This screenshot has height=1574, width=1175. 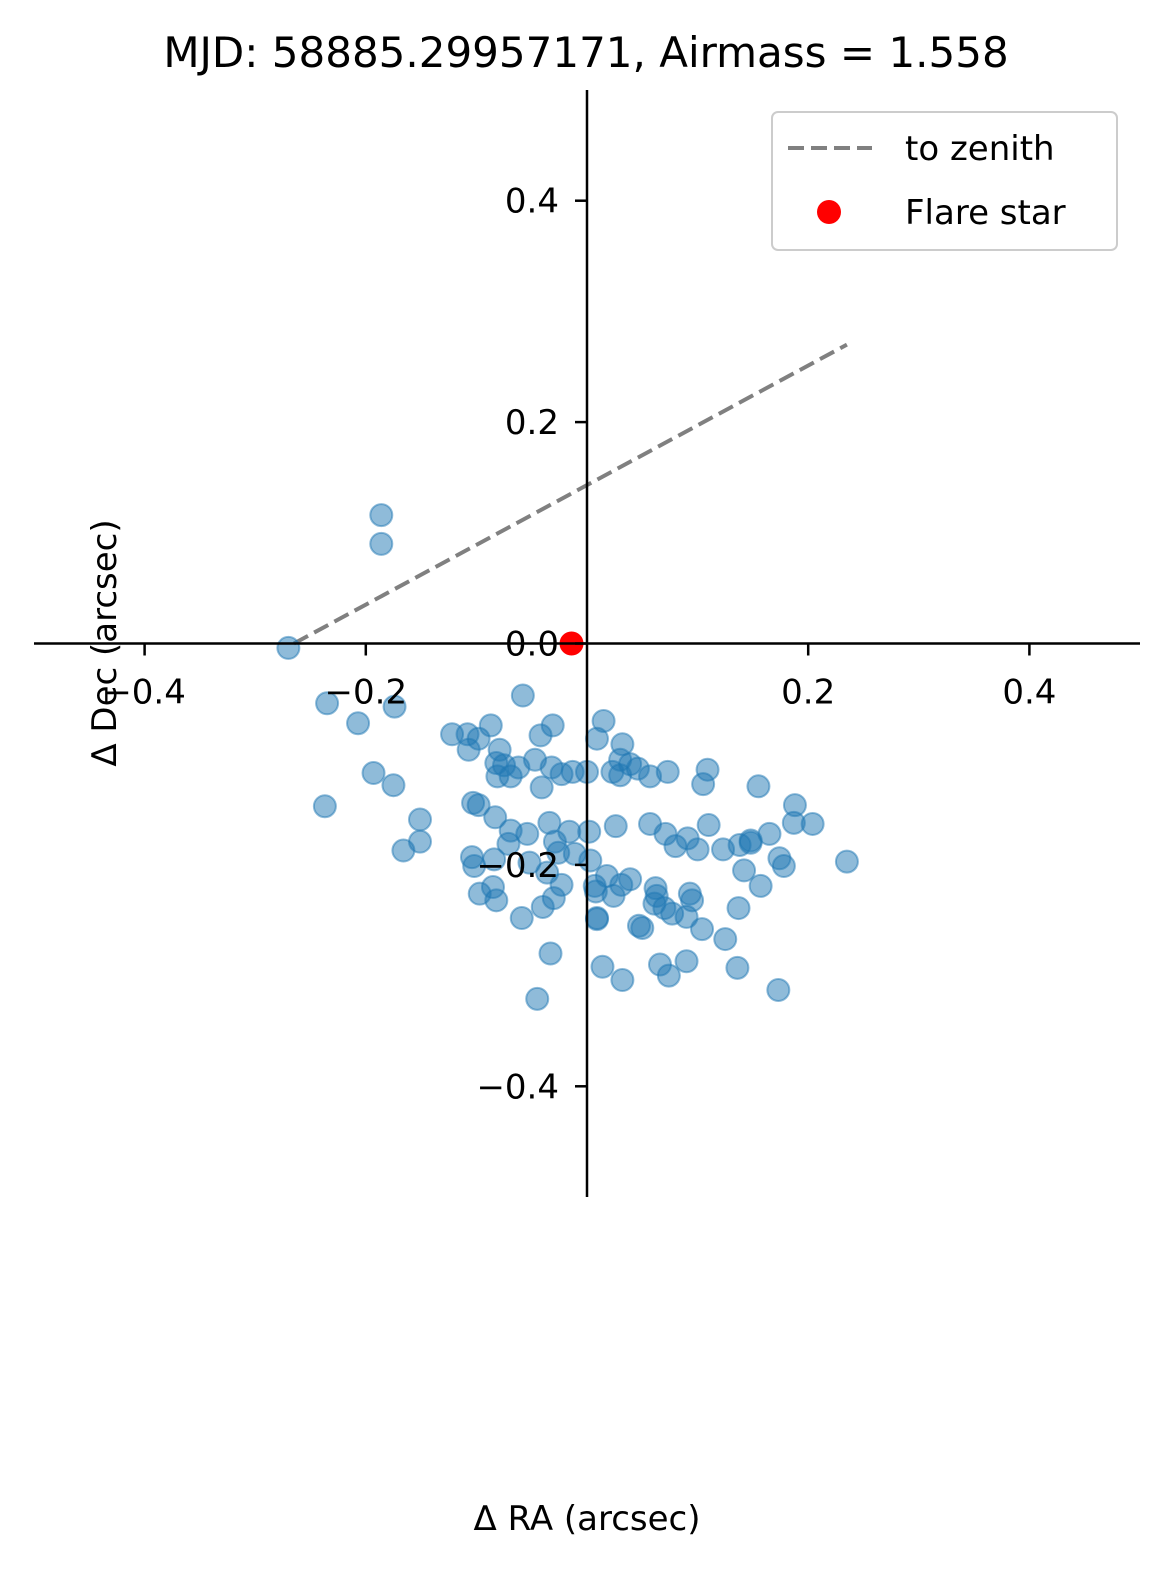 I want to click on chart-title: MJD: 58885.29957171, Airmass = 1.558, so click(x=585, y=52).